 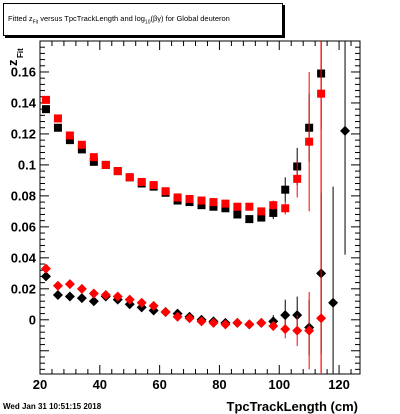 What do you see at coordinates (17, 18) in the screenshot?
I see `title-prefix: Fitted` at bounding box center [17, 18].